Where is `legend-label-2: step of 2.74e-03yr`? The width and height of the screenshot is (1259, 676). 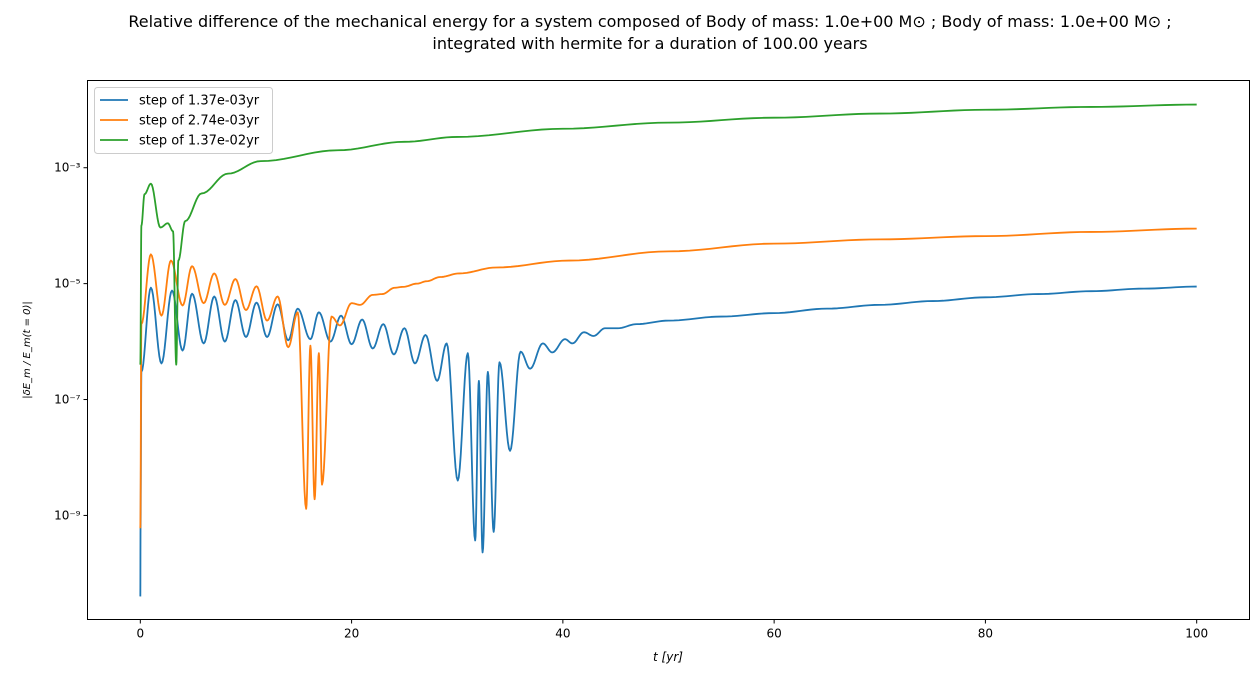 legend-label-2: step of 2.74e-03yr is located at coordinates (199, 121).